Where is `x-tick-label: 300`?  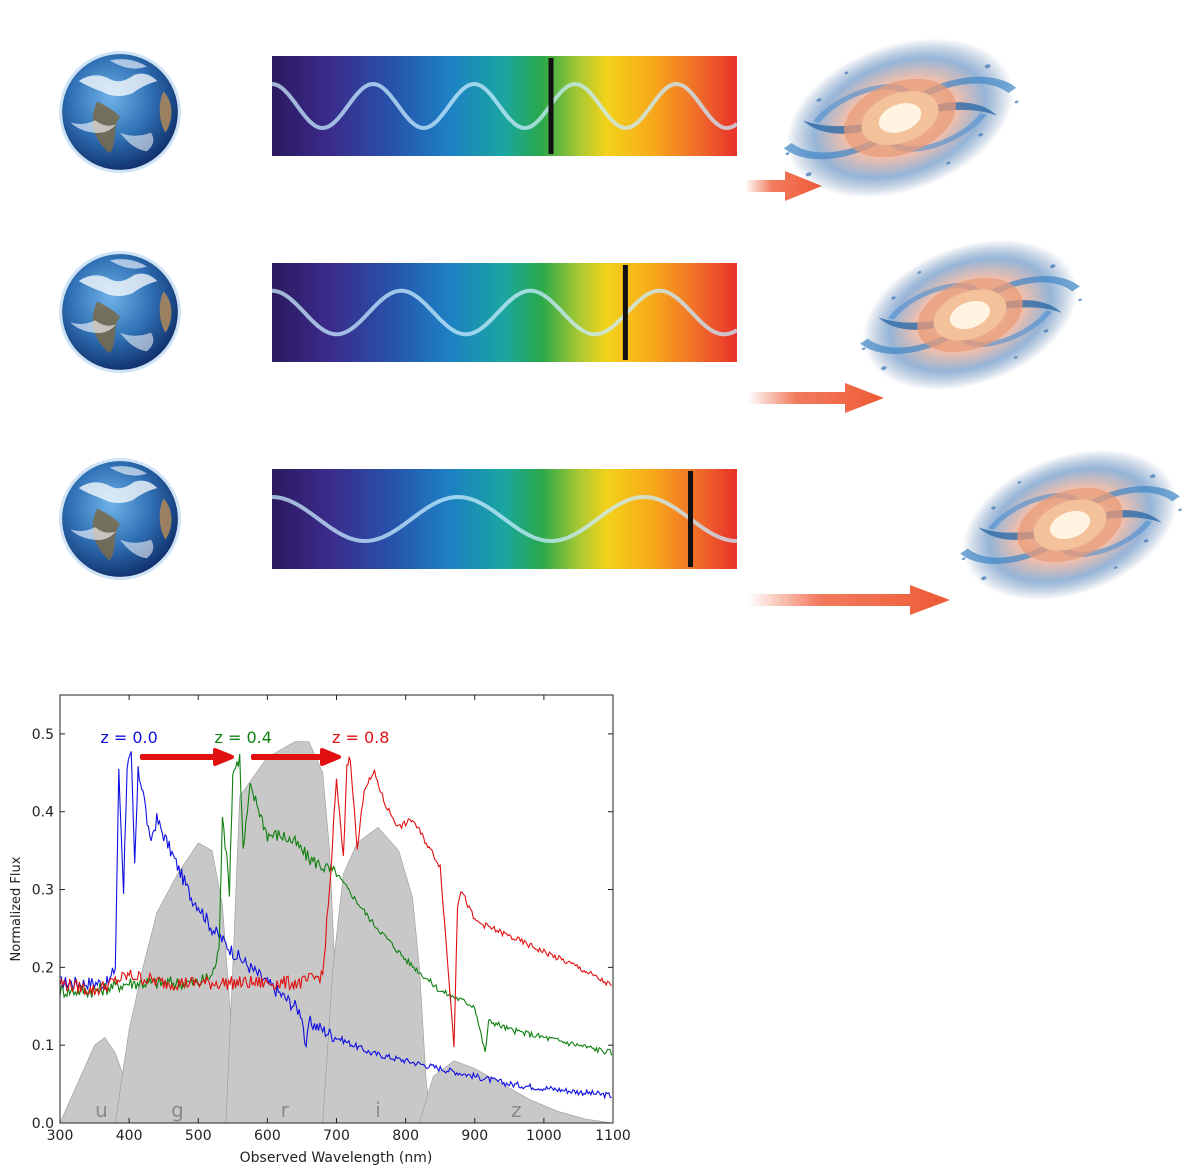 x-tick-label: 300 is located at coordinates (60, 1136).